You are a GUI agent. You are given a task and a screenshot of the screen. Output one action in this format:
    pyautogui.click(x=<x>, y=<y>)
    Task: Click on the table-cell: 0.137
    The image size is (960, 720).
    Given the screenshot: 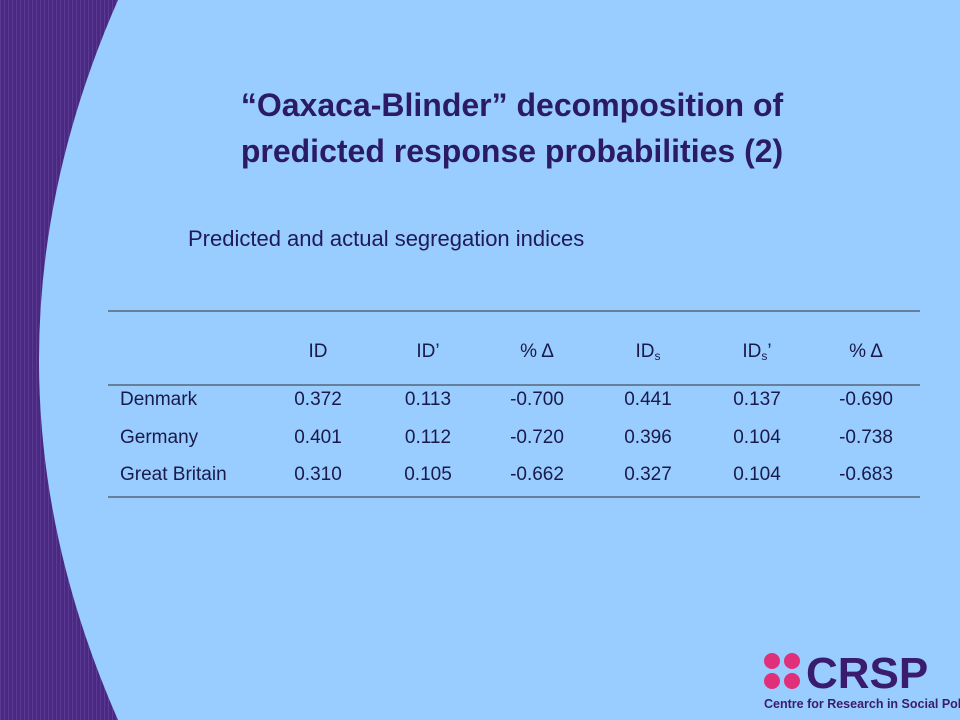 What is the action you would take?
    pyautogui.click(x=757, y=399)
    